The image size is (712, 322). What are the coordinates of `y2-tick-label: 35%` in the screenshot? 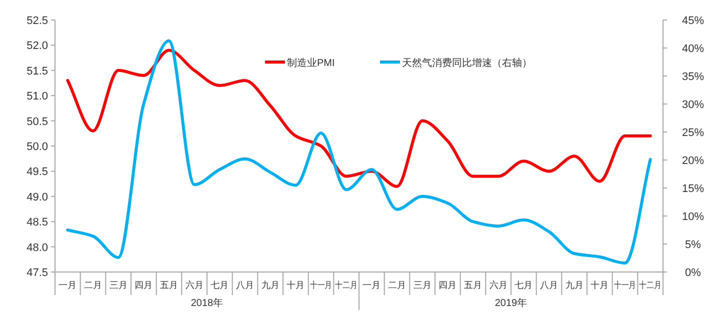 It's located at (693, 77).